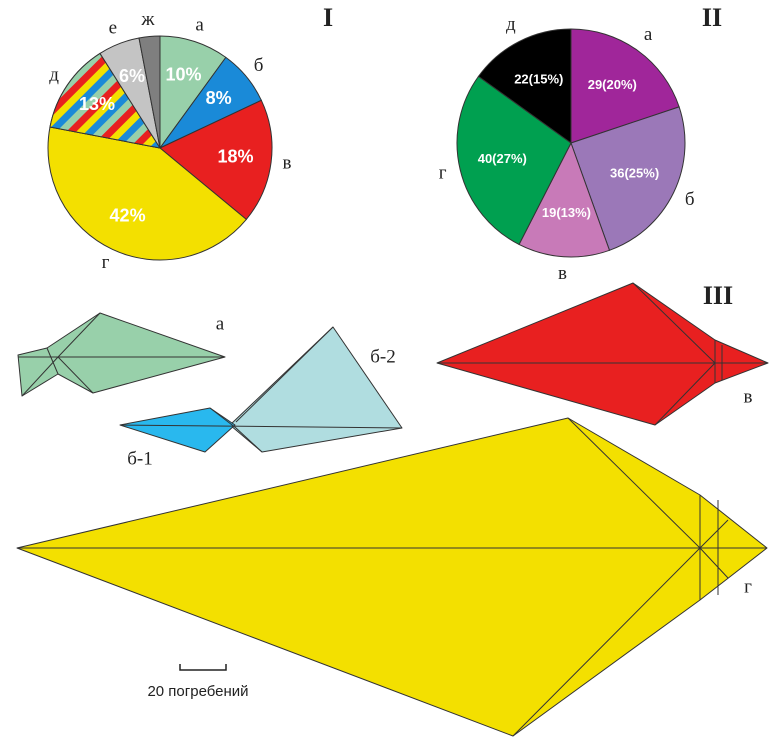 This screenshot has width=780, height=746. What do you see at coordinates (236, 156) in the screenshot?
I see `value-label: 18%` at bounding box center [236, 156].